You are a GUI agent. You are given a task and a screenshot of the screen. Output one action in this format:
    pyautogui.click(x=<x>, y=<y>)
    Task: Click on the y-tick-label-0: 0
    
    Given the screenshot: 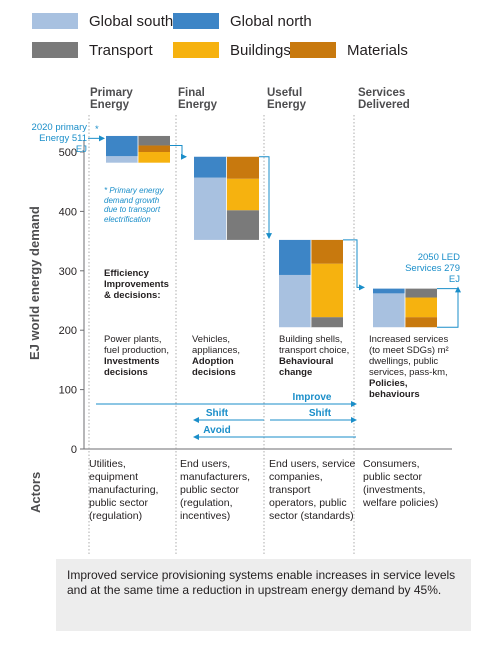 What is the action you would take?
    pyautogui.click(x=74, y=450)
    